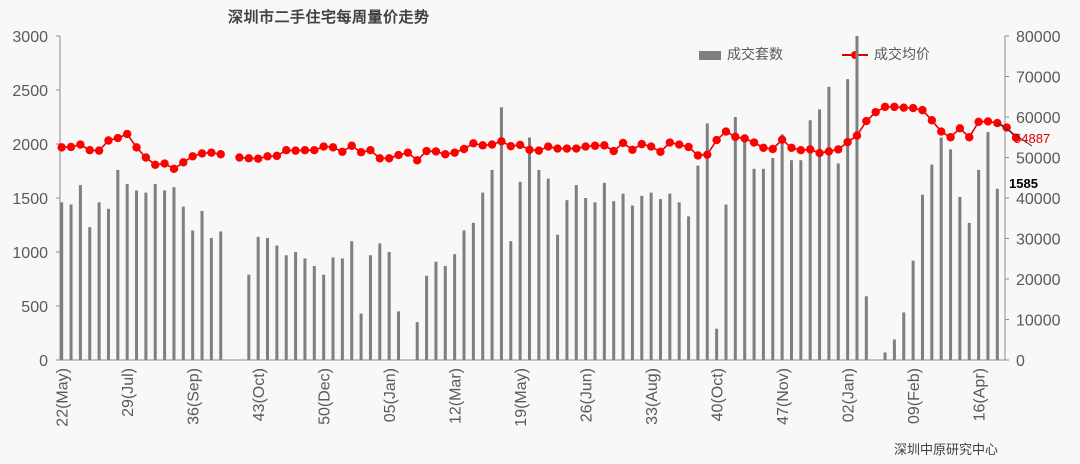 The width and height of the screenshot is (1080, 464). I want to click on legend-line-marker-icon, so click(855, 55).